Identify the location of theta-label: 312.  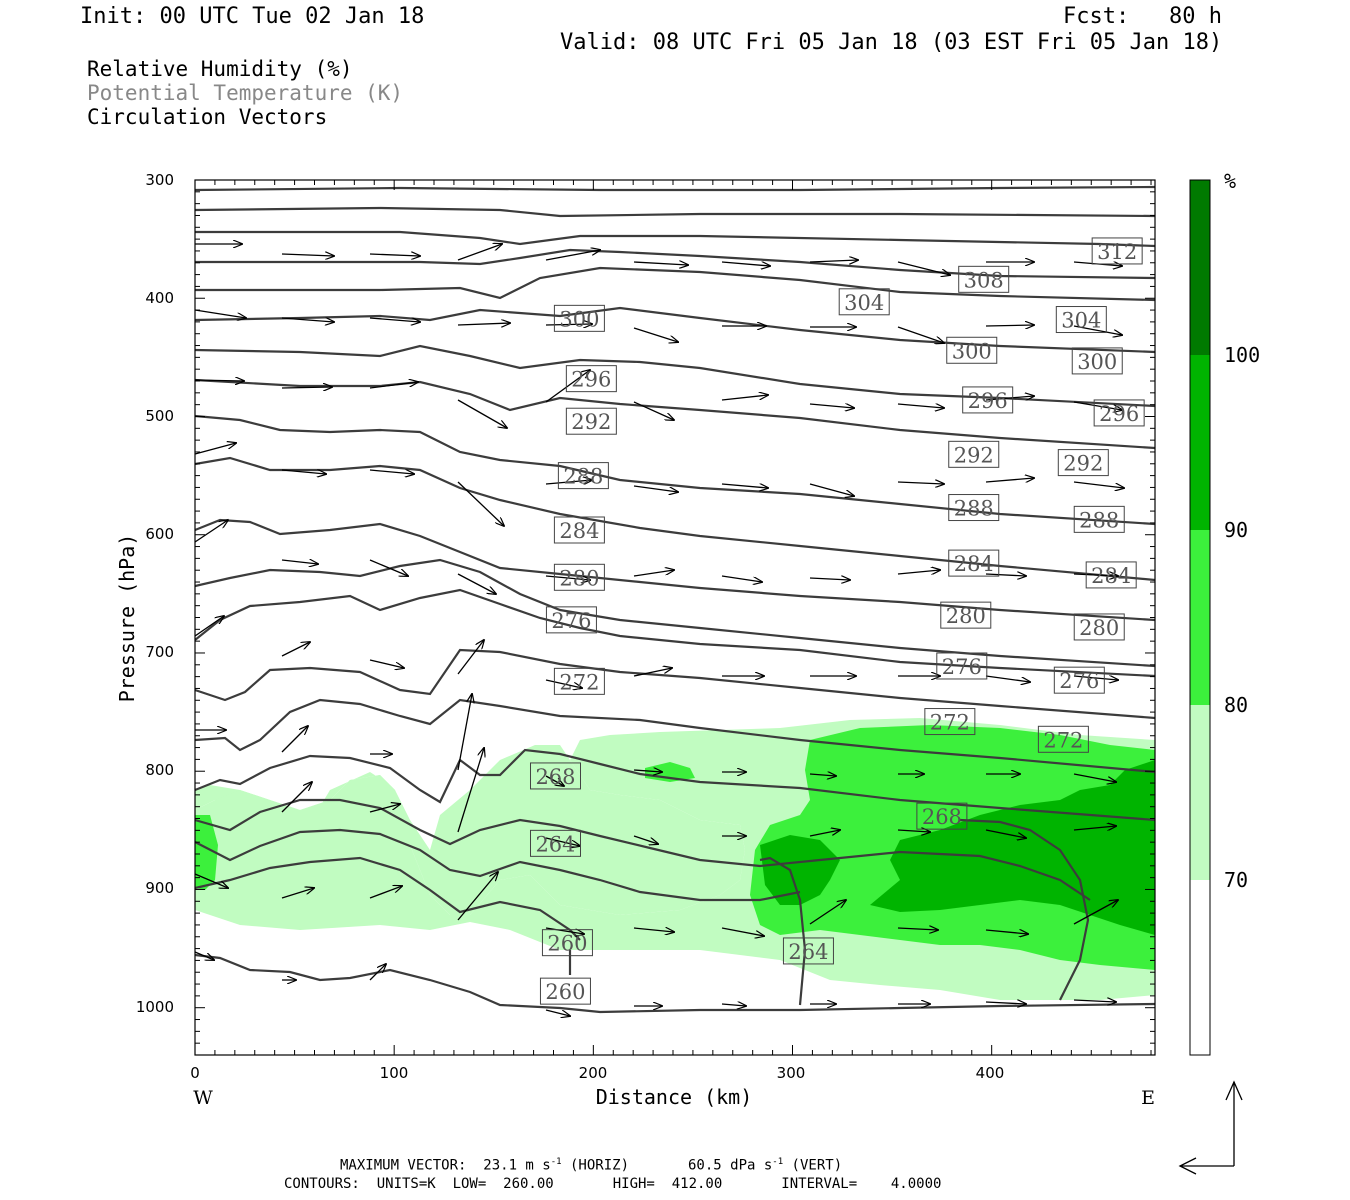
(1117, 251).